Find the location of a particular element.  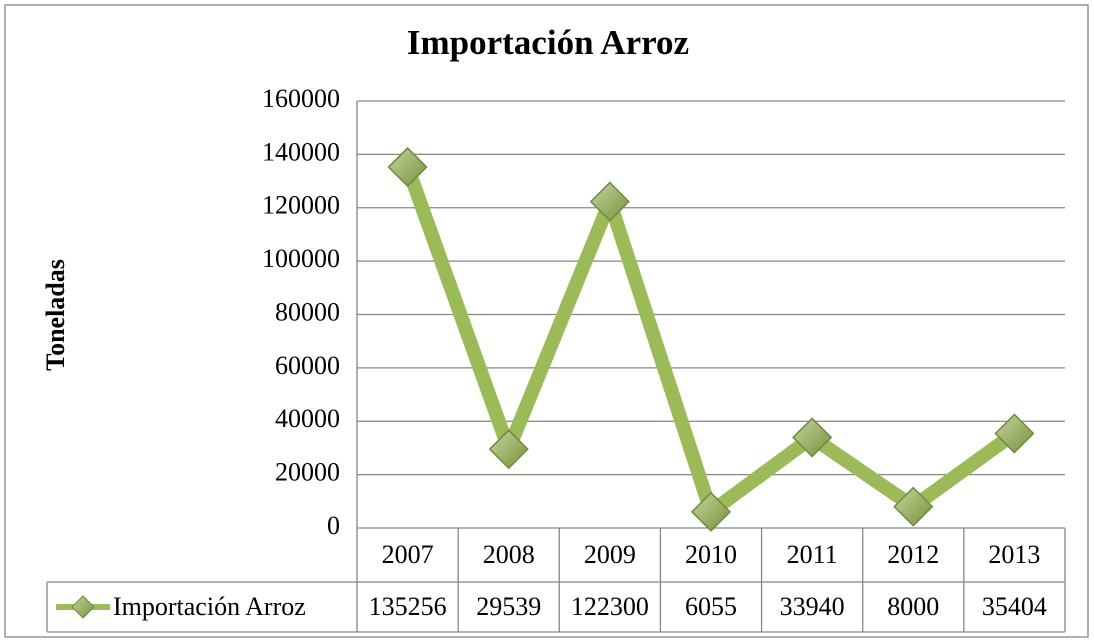

legend-marker is located at coordinates (83, 607).